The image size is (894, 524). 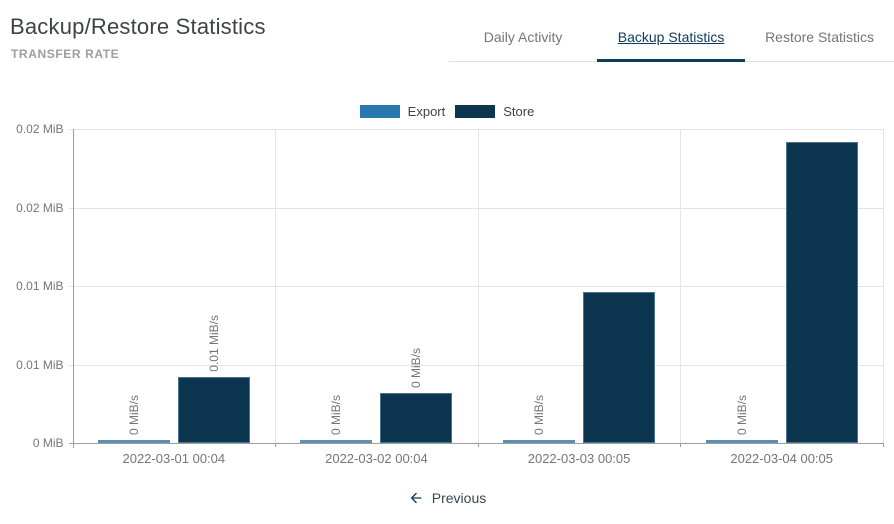 What do you see at coordinates (523, 36) in the screenshot?
I see `tab-daily-activity: Daily Activity` at bounding box center [523, 36].